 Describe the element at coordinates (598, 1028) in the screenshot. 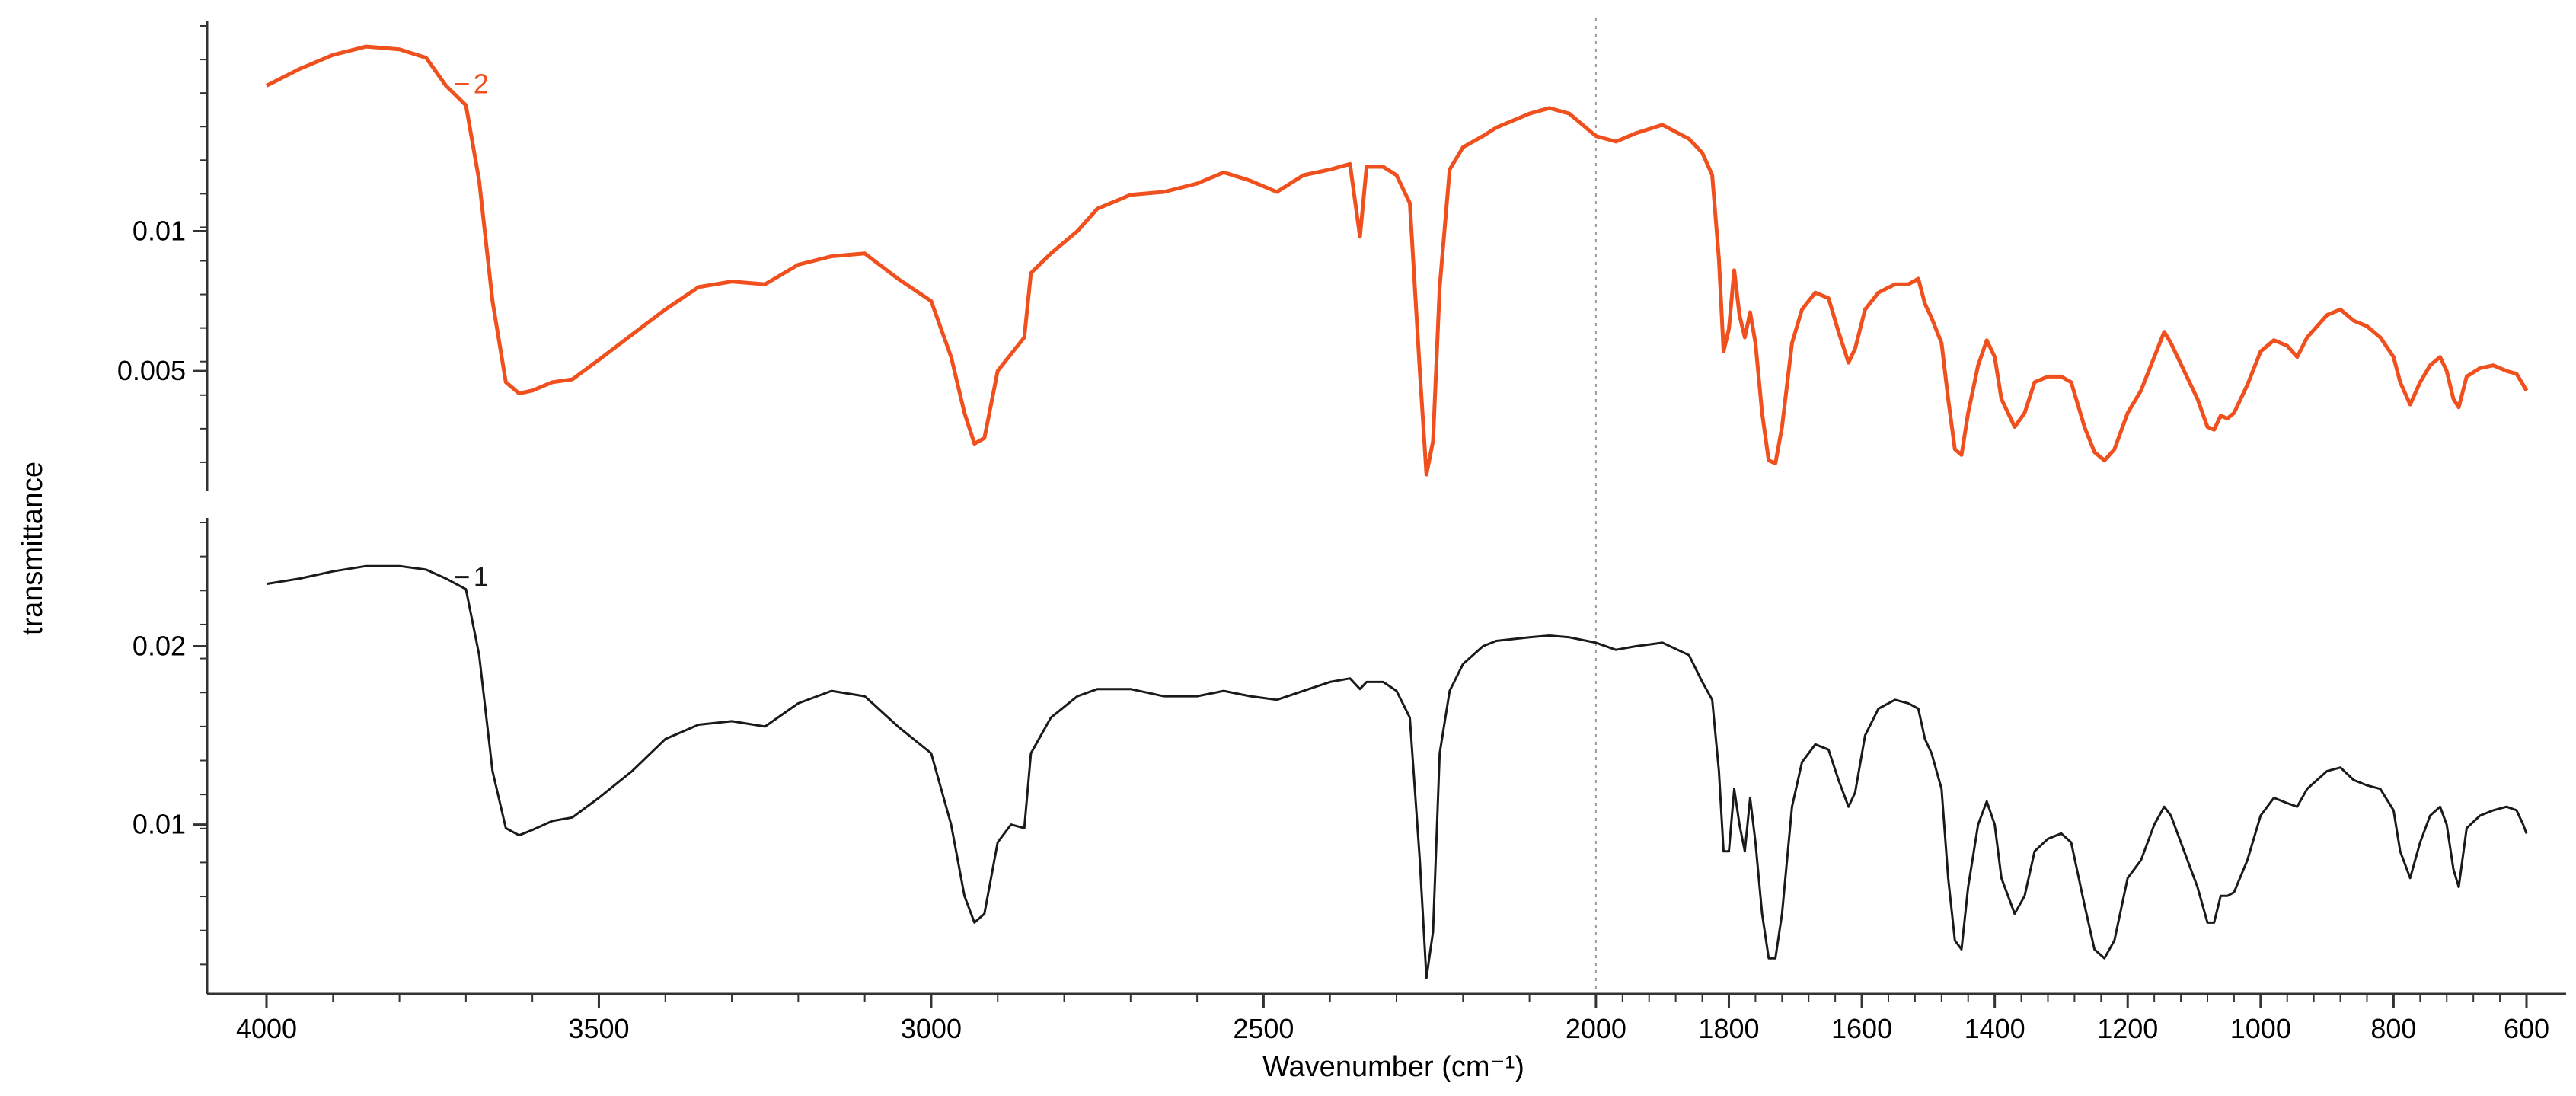

I see `x-tick-label: 3500` at that location.